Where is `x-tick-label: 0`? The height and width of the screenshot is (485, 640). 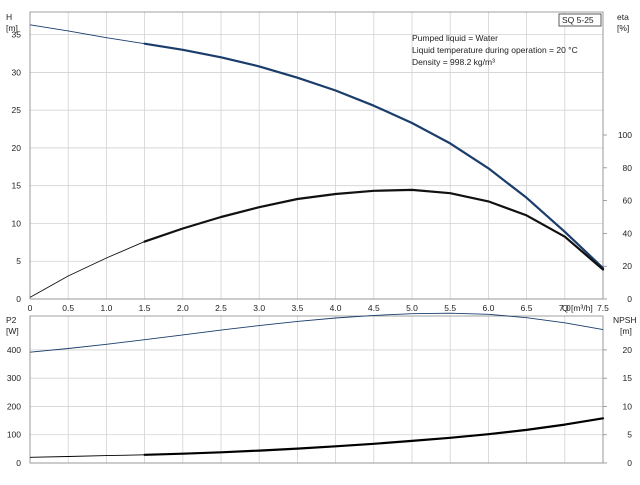 x-tick-label: 0 is located at coordinates (30, 308).